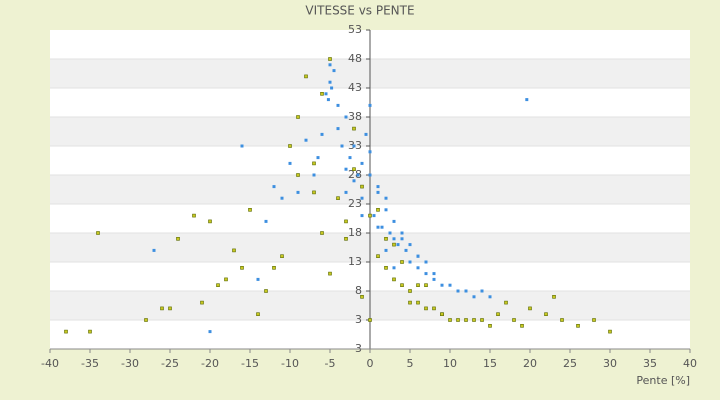  What do you see at coordinates (290, 363) in the screenshot?
I see `x-tick-label: -10` at bounding box center [290, 363].